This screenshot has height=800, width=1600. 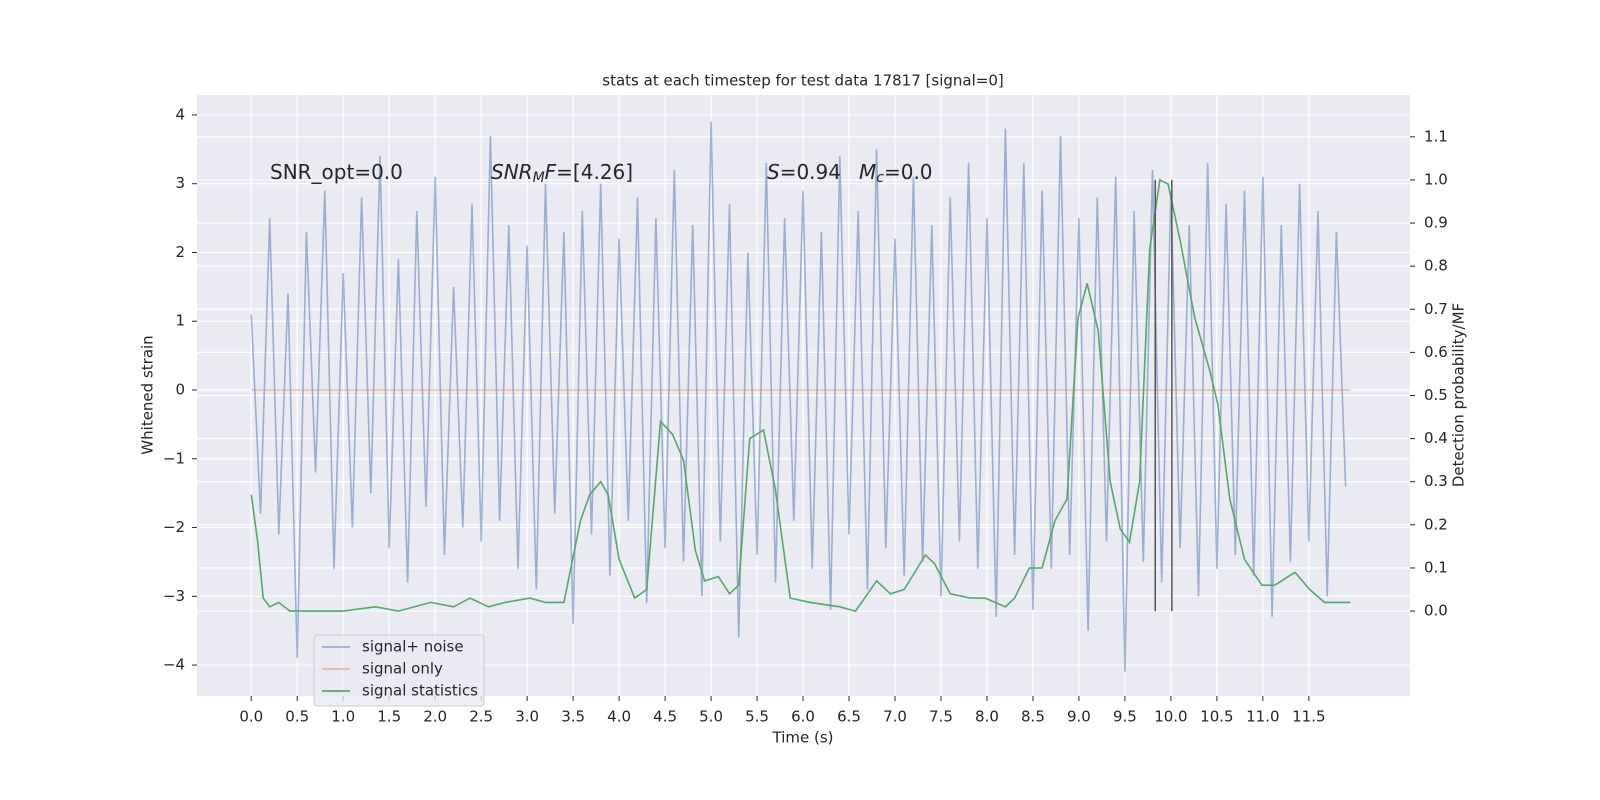 I want to click on x-tick-label: 2.0, so click(x=435, y=717).